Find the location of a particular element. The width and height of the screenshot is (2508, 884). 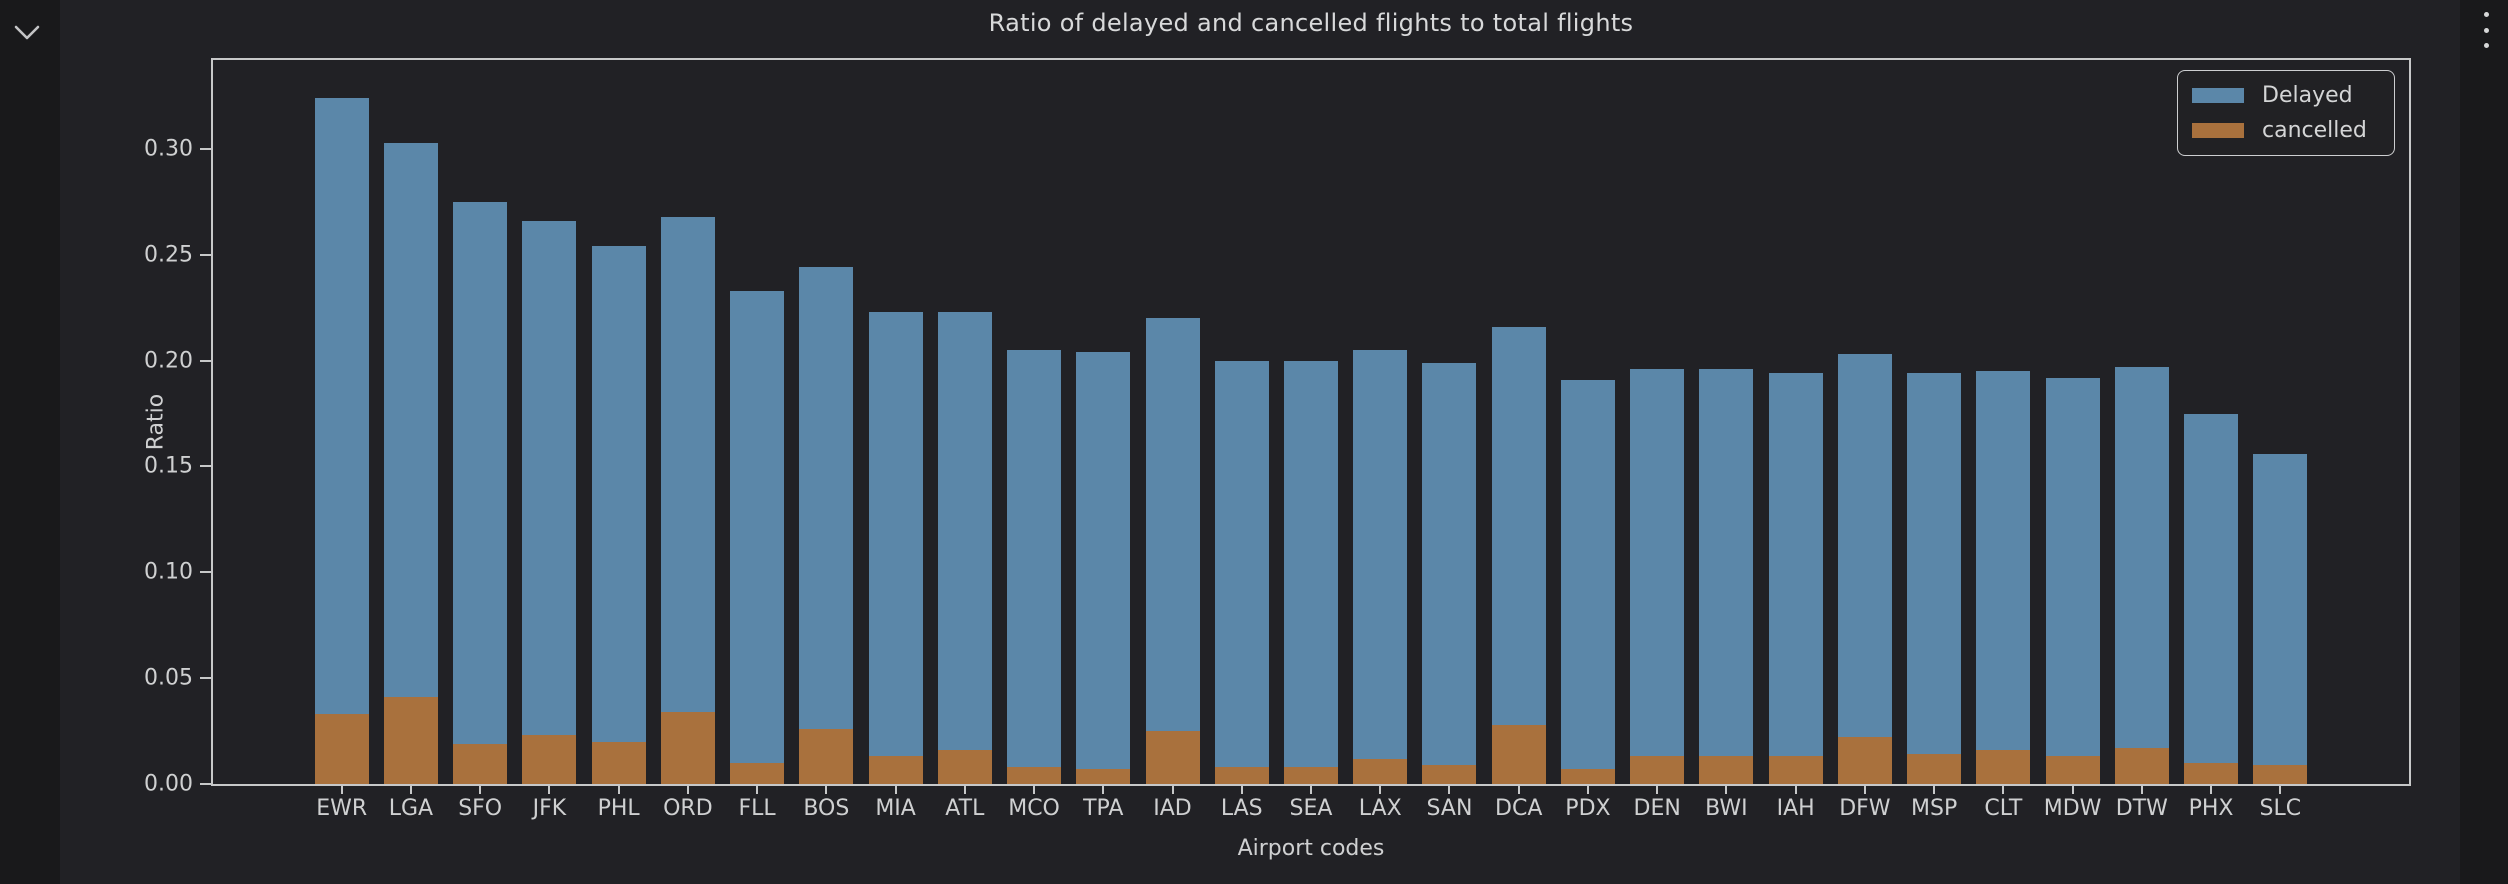

legend-swatch-cancelled-icon is located at coordinates (2218, 130).